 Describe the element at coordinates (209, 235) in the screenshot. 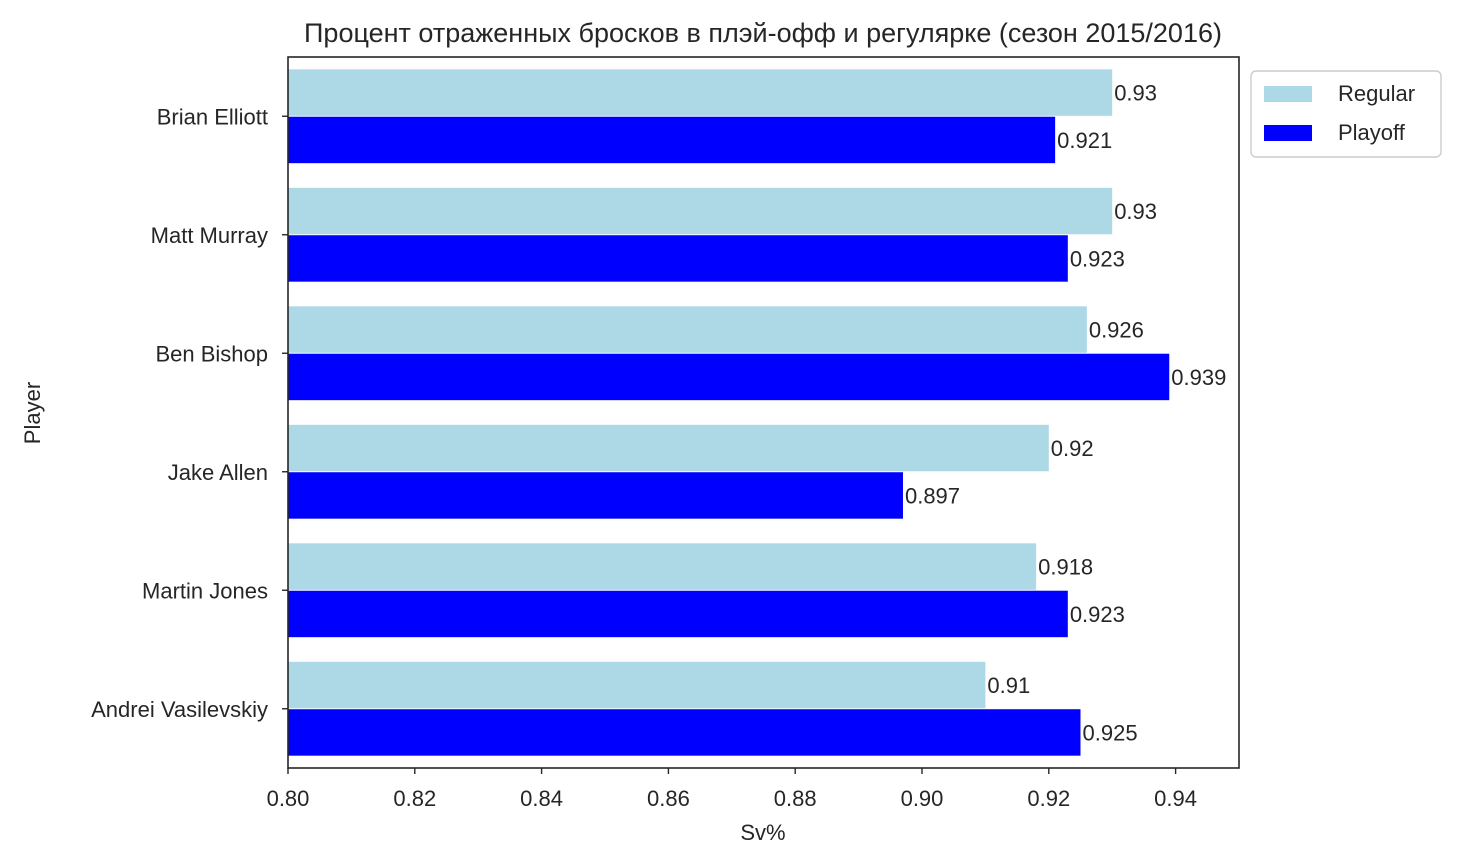

I see `y-tick-label-matt-murray: Matt Murray` at that location.